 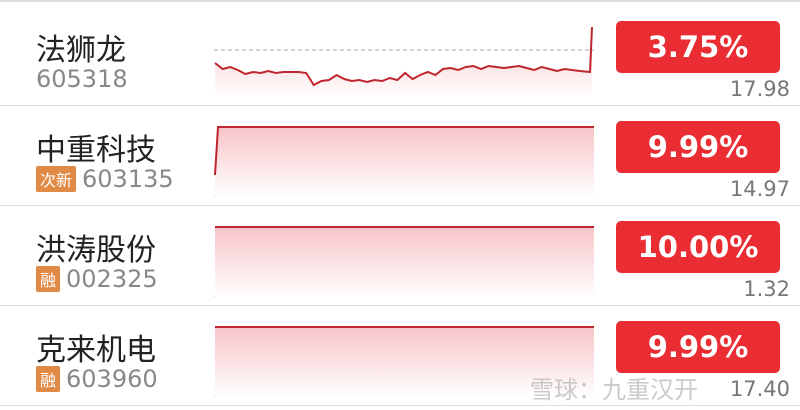 What do you see at coordinates (128, 179) in the screenshot?
I see `stock-code: 603135` at bounding box center [128, 179].